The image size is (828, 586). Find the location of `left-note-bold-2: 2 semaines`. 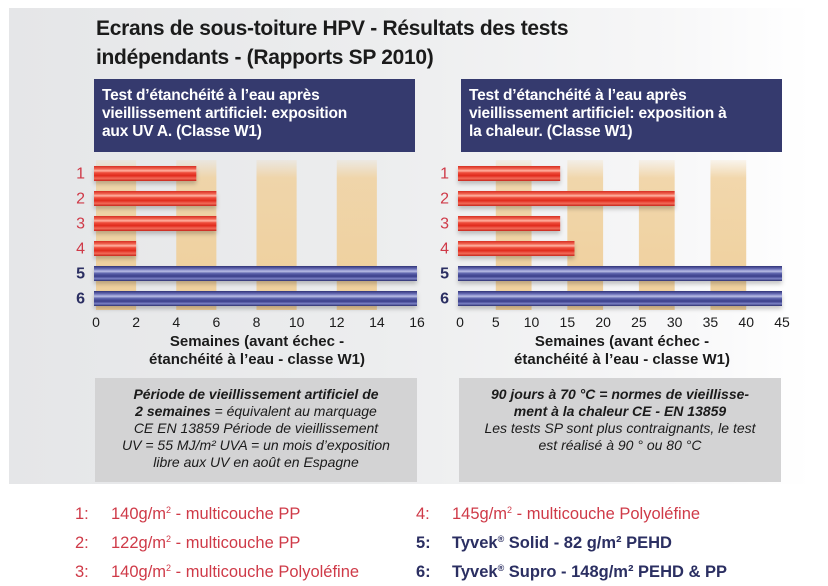

left-note-bold-2: 2 semaines is located at coordinates (173, 411).